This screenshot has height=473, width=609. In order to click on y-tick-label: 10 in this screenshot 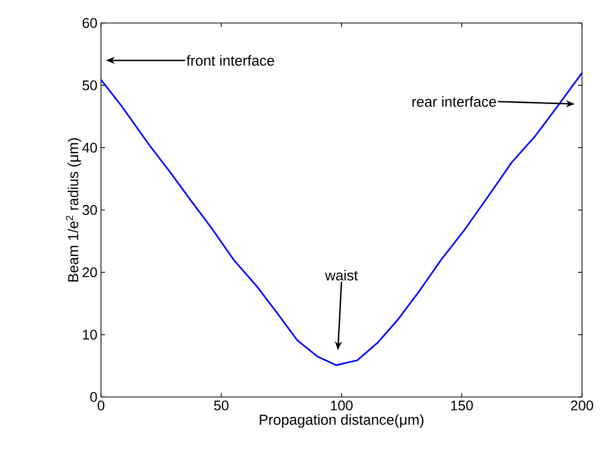, I will do `click(90, 335)`.